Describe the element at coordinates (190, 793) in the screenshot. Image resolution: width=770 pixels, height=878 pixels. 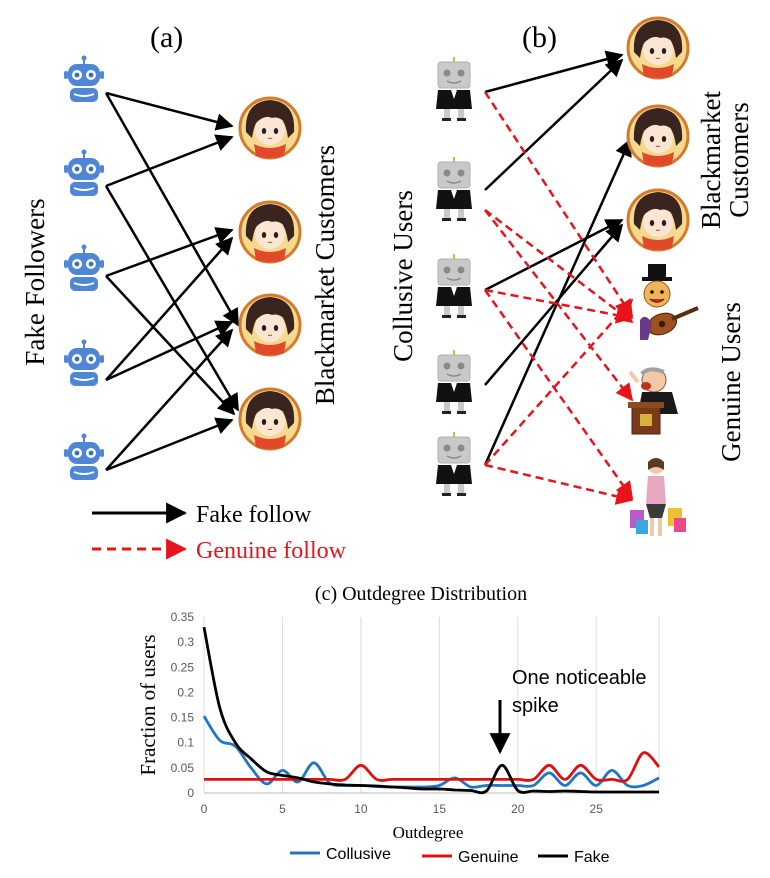
I see `y-tick-label: 0` at that location.